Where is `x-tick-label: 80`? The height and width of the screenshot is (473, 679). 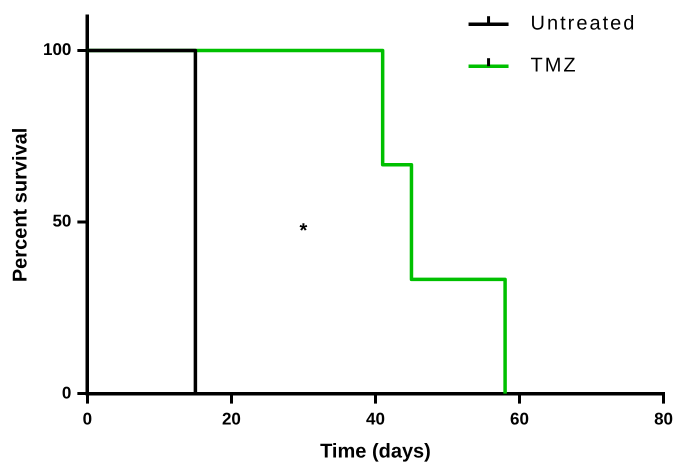
x-tick-label: 80 is located at coordinates (664, 418).